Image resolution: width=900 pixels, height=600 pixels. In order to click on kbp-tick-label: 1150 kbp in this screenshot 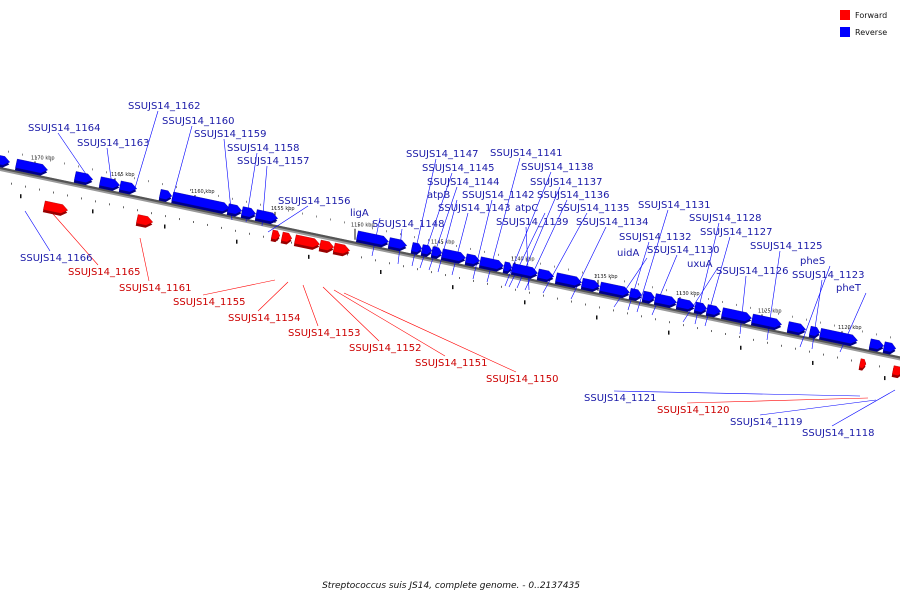, I will do `click(363, 226)`.